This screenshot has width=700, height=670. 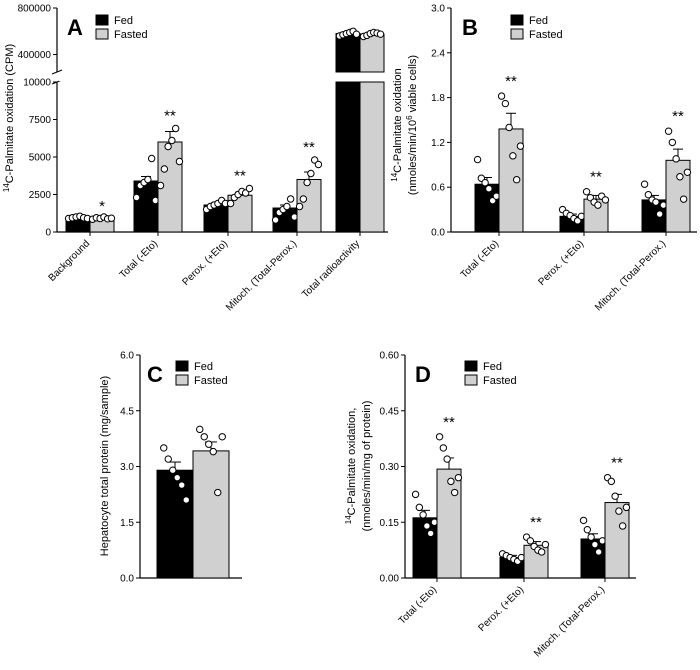 What do you see at coordinates (390, 579) in the screenshot?
I see `y-tick-label: 0.00` at bounding box center [390, 579].